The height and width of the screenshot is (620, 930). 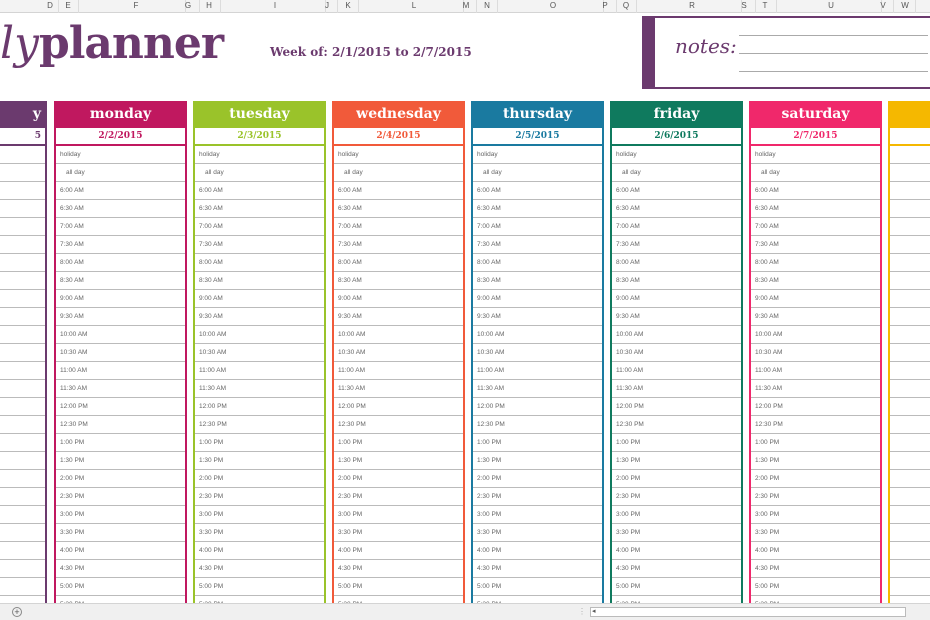 What do you see at coordinates (815, 461) in the screenshot?
I see `time-slot: 1:30 PM` at bounding box center [815, 461].